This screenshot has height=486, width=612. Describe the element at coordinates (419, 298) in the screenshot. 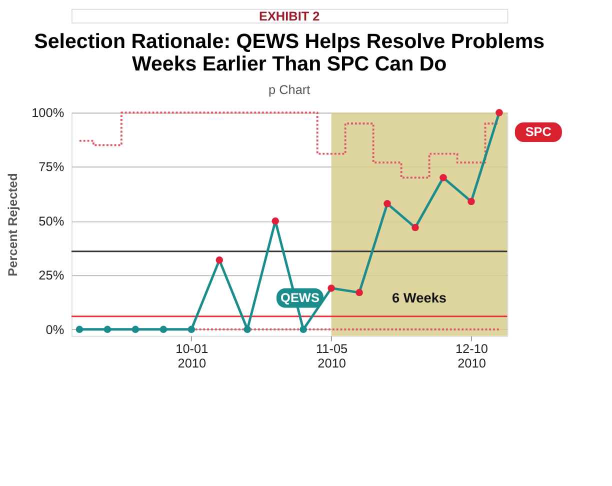

I see `band-label: 6 Weeks` at that location.